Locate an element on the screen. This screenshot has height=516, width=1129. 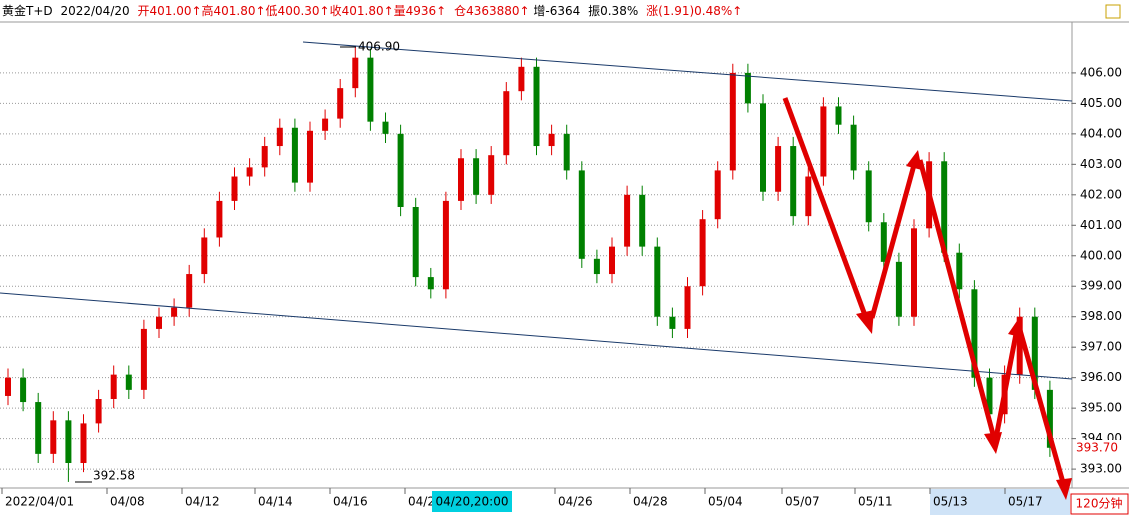
header-quote: 开401.00↑高401.80↑低400.30↑收401.80↑量4936↑ is located at coordinates (291, 10).